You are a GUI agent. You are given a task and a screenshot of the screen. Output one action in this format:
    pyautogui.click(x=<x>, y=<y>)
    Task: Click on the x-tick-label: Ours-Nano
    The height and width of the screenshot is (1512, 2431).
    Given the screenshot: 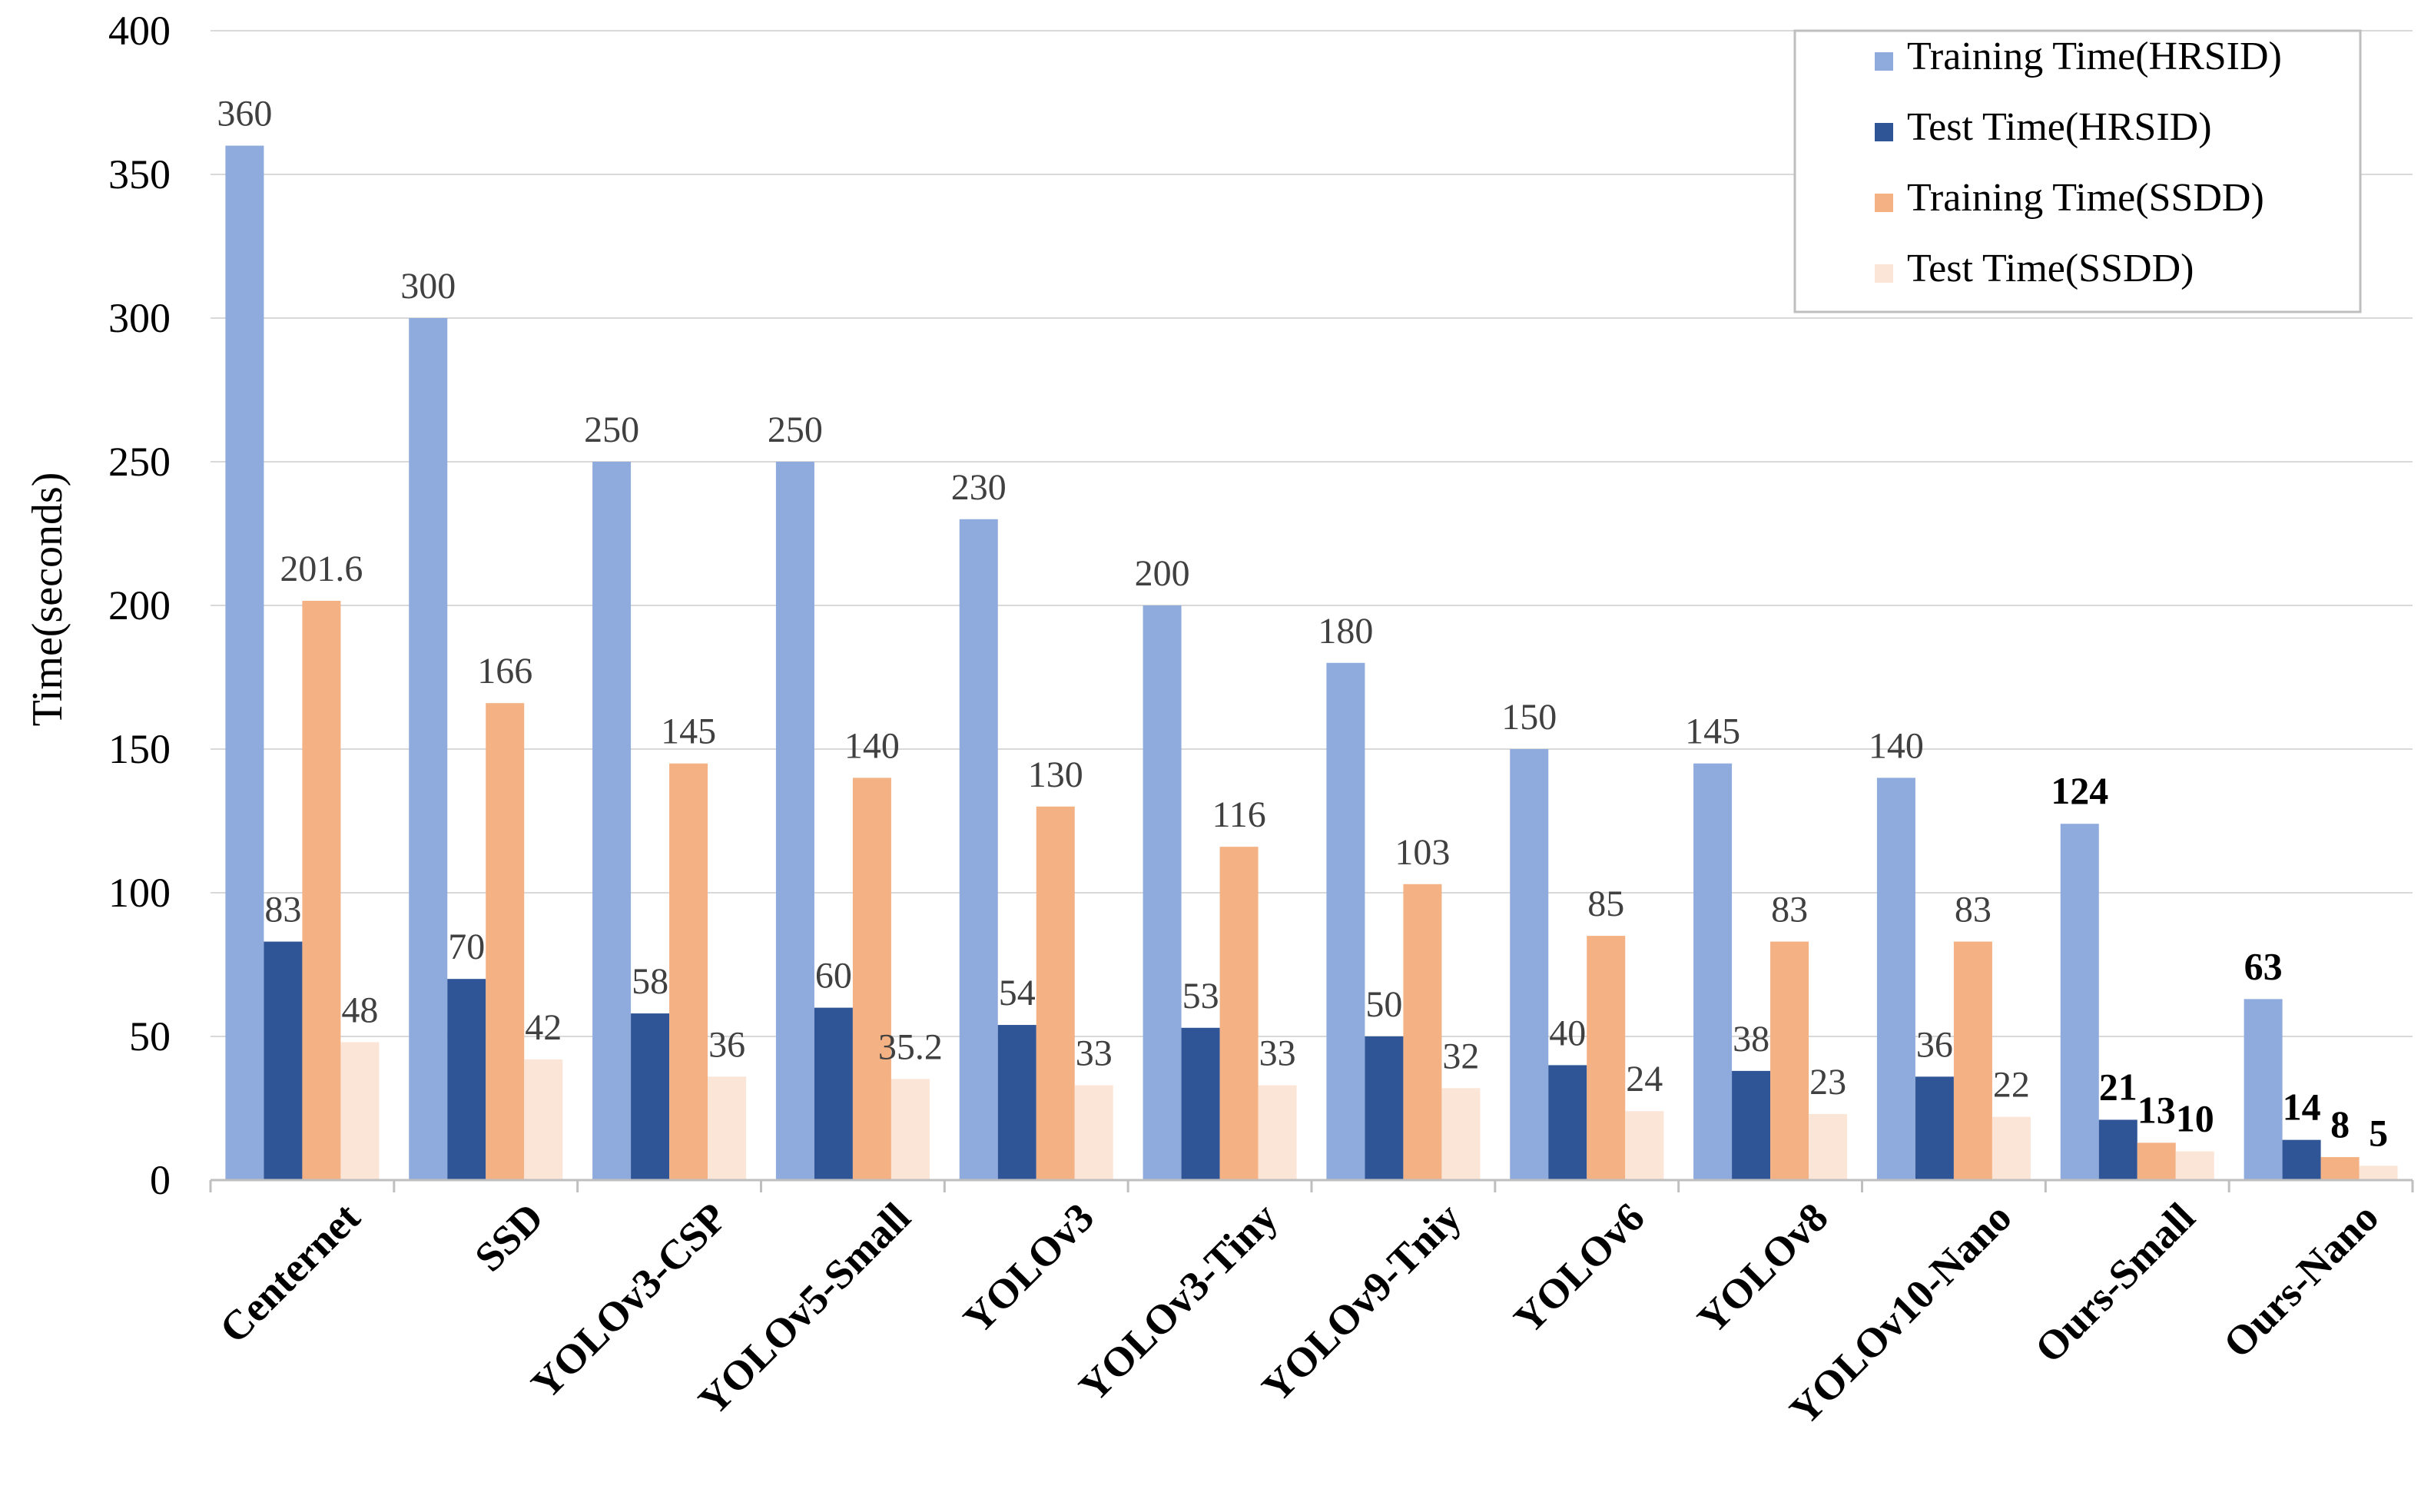 What is the action you would take?
    pyautogui.click(x=2300, y=1280)
    